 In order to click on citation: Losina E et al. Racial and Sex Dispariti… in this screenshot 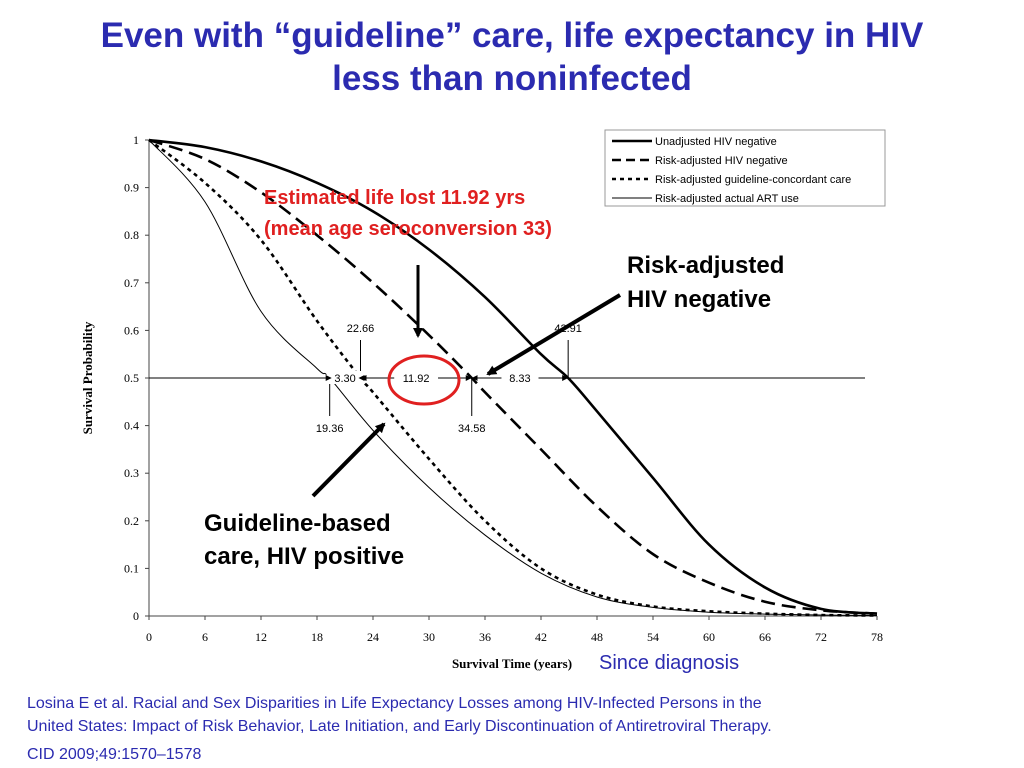, I will do `click(517, 729)`.